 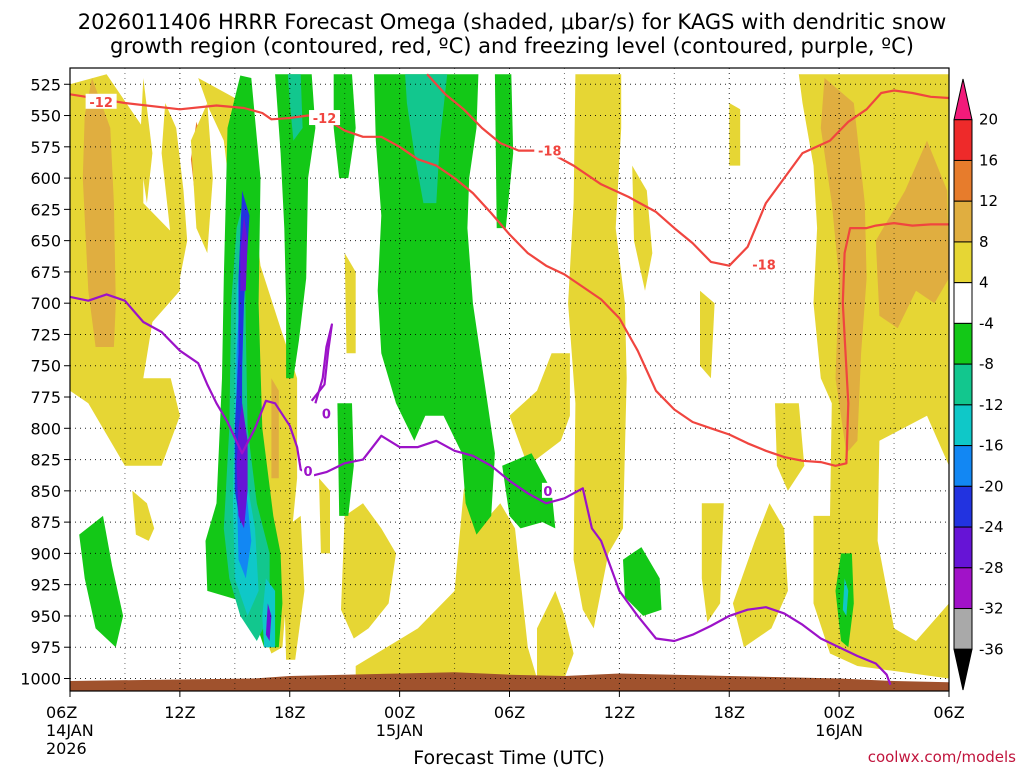 I want to click on colorbar-label-5: -4, so click(x=986, y=323).